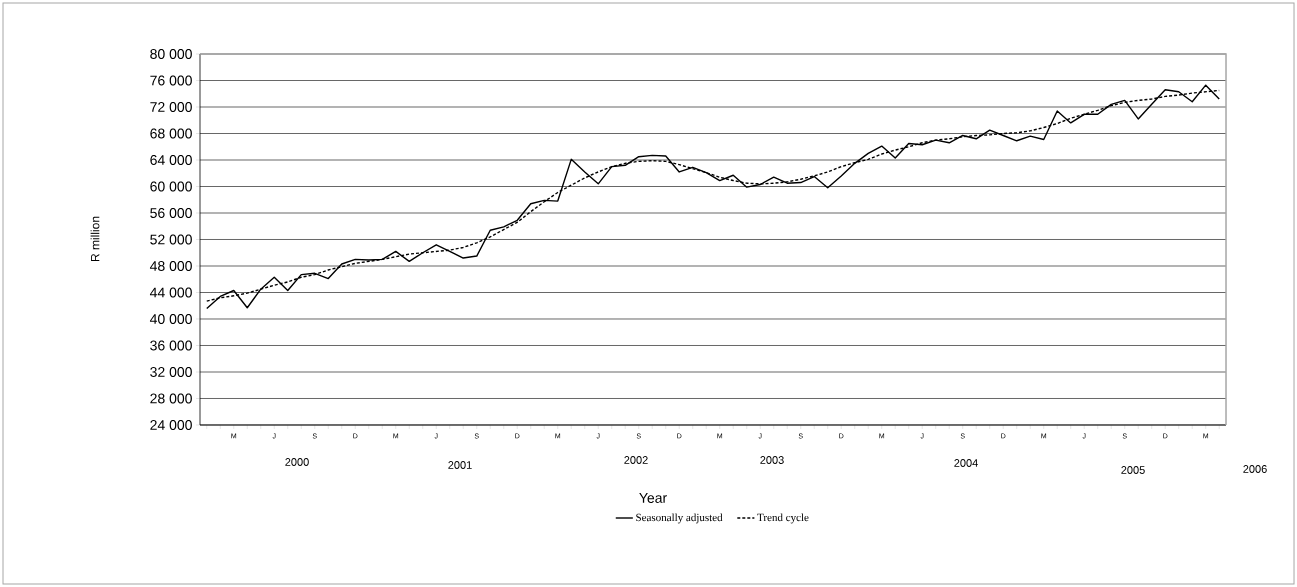 The height and width of the screenshot is (587, 1297). What do you see at coordinates (783, 518) in the screenshot?
I see `legend-label: Trend cycle` at bounding box center [783, 518].